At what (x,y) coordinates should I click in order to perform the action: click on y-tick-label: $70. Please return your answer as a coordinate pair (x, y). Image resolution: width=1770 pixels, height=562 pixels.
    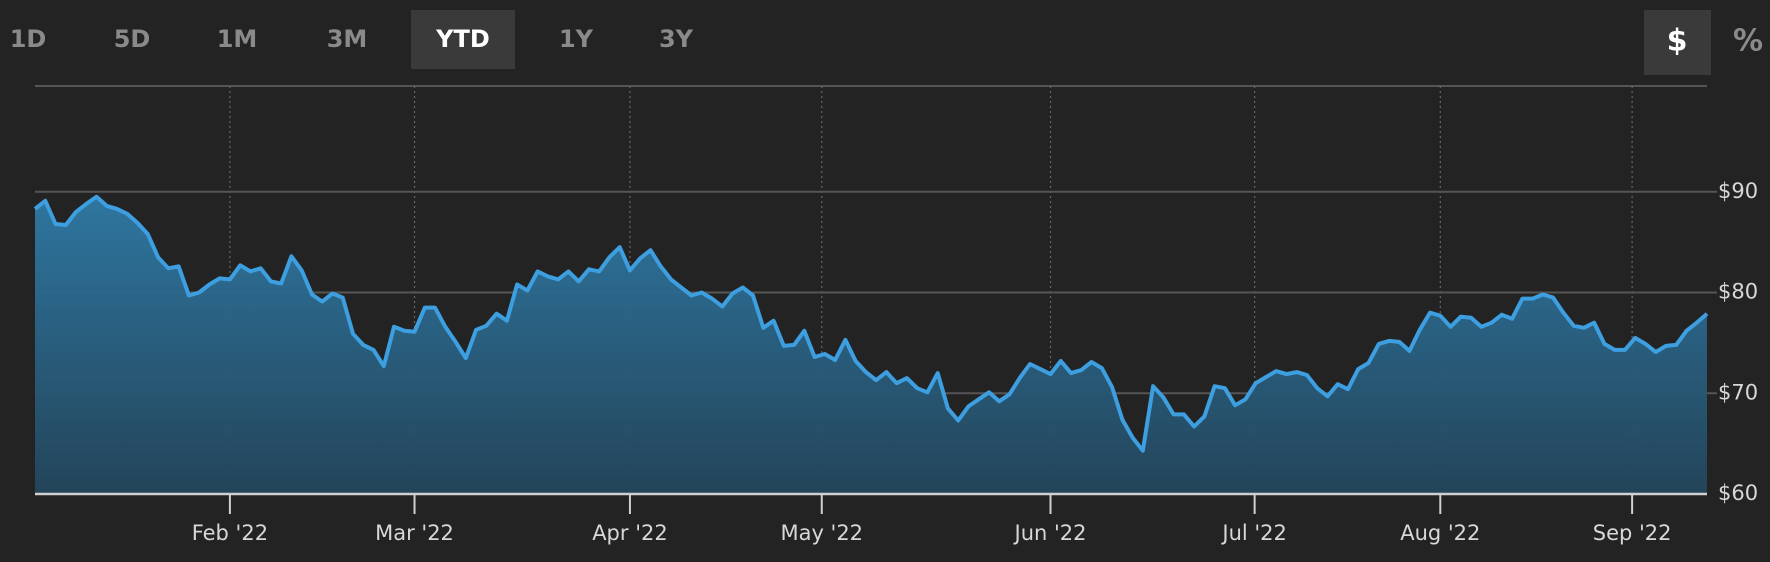
    Looking at the image, I should click on (1738, 392).